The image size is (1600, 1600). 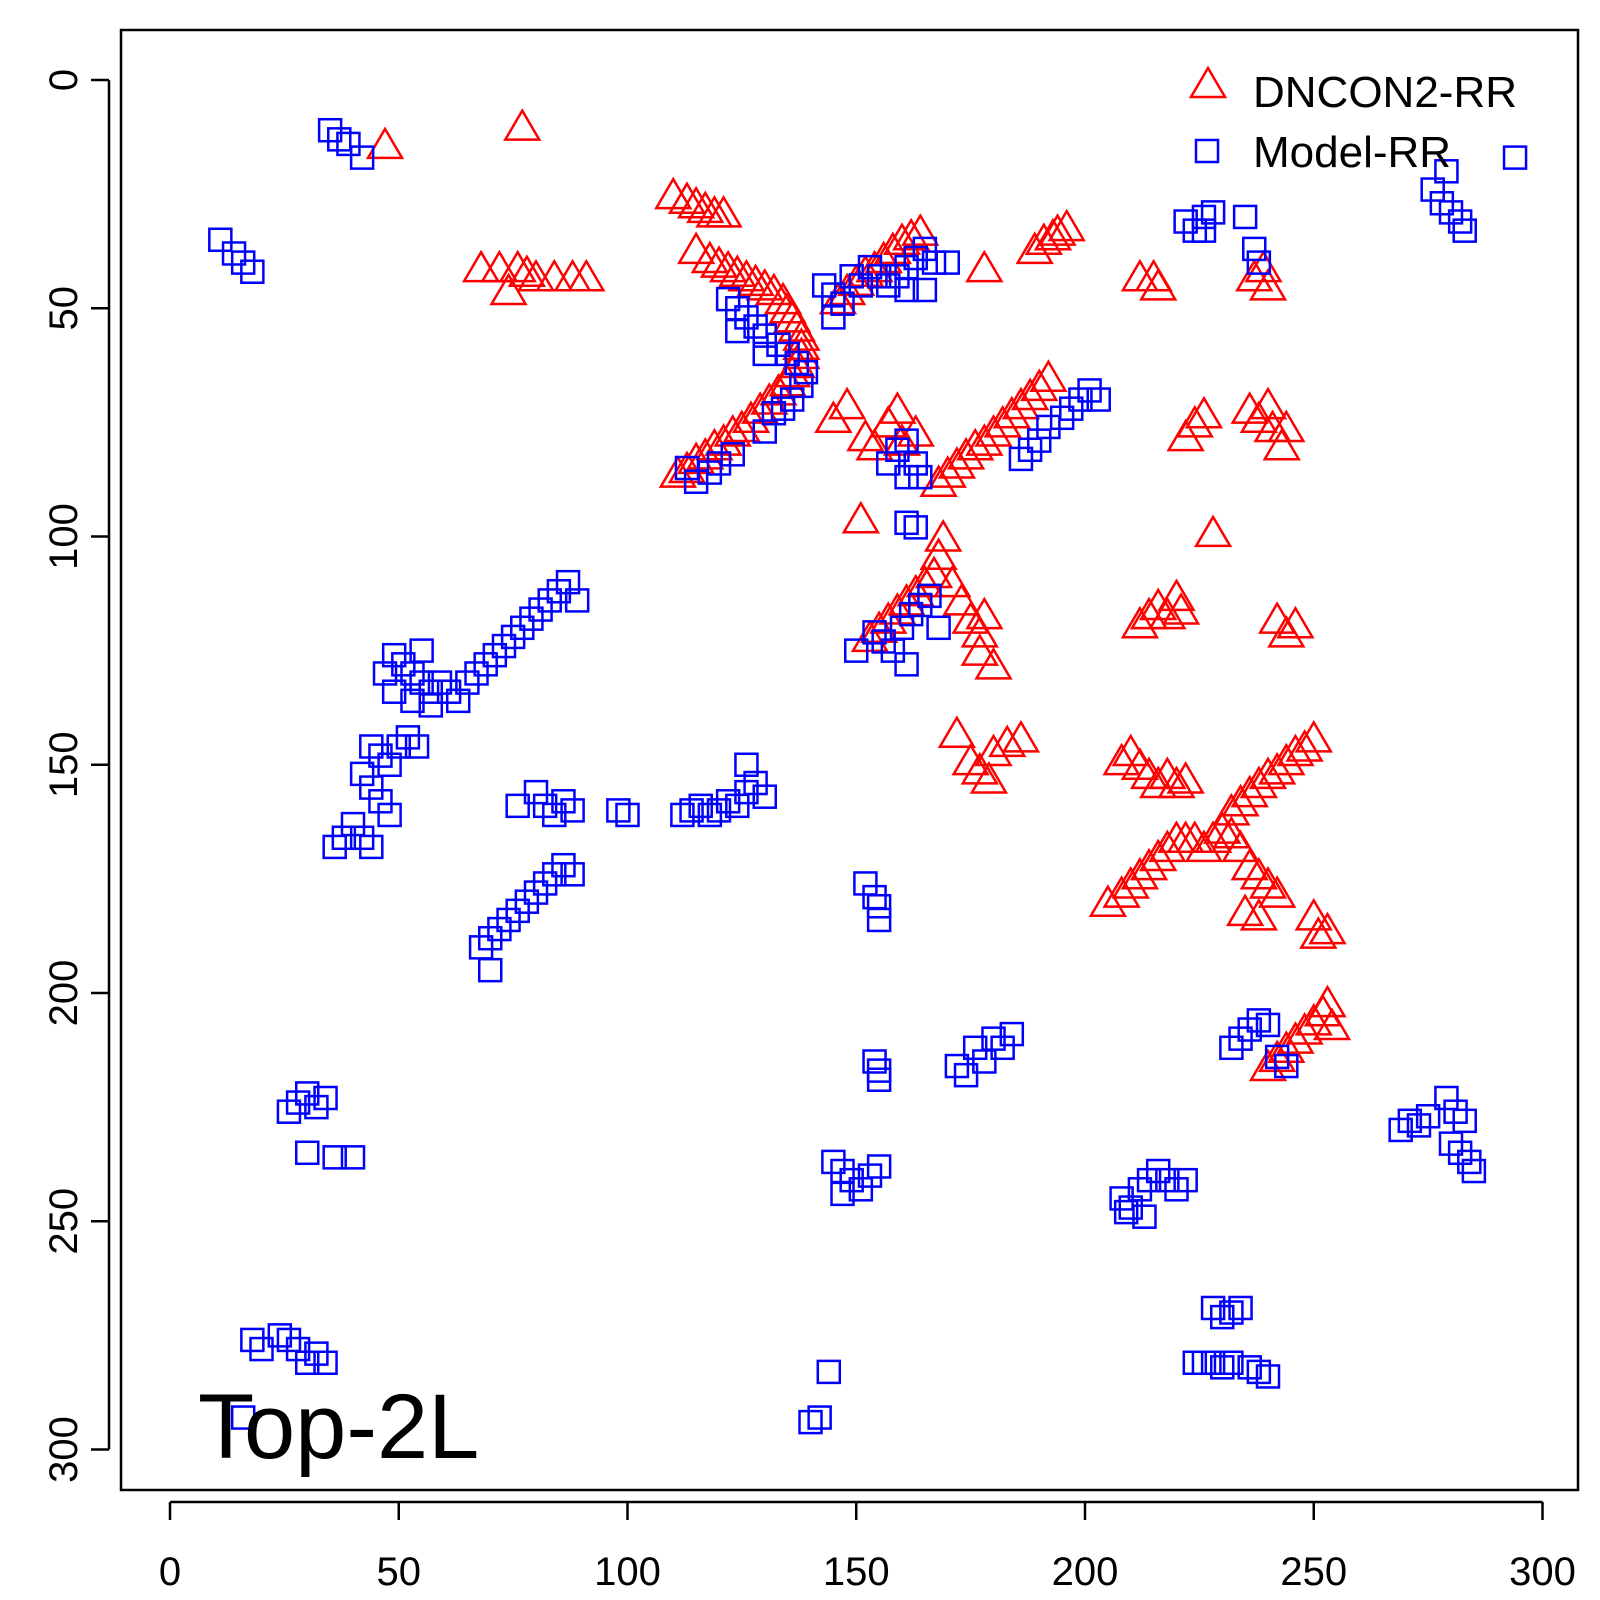 What do you see at coordinates (1385, 92) in the screenshot?
I see `legend-label-dncon2: DNCON2-RR` at bounding box center [1385, 92].